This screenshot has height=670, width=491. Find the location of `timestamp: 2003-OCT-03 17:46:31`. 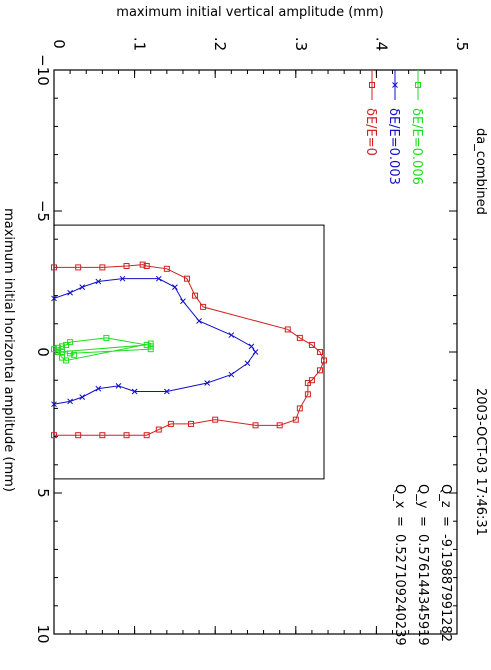

timestamp: 2003-OCT-03 17:46:31 is located at coordinates (480, 462).